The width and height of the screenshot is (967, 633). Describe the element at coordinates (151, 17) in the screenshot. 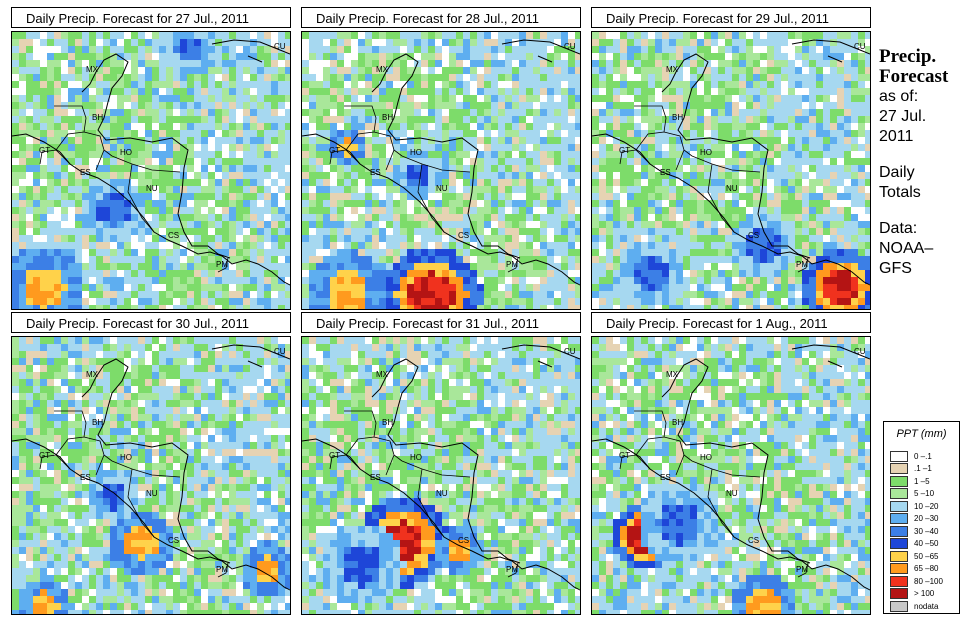

I see `panel-title: Daily Precip. Forecast for 27 Jul., 2011` at that location.